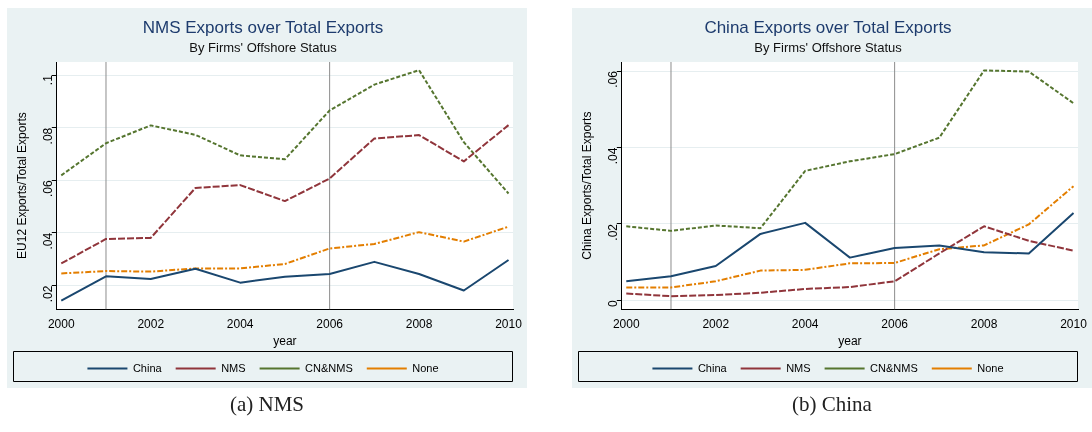 The image size is (1092, 432). What do you see at coordinates (832, 404) in the screenshot?
I see `text: (b) China` at bounding box center [832, 404].